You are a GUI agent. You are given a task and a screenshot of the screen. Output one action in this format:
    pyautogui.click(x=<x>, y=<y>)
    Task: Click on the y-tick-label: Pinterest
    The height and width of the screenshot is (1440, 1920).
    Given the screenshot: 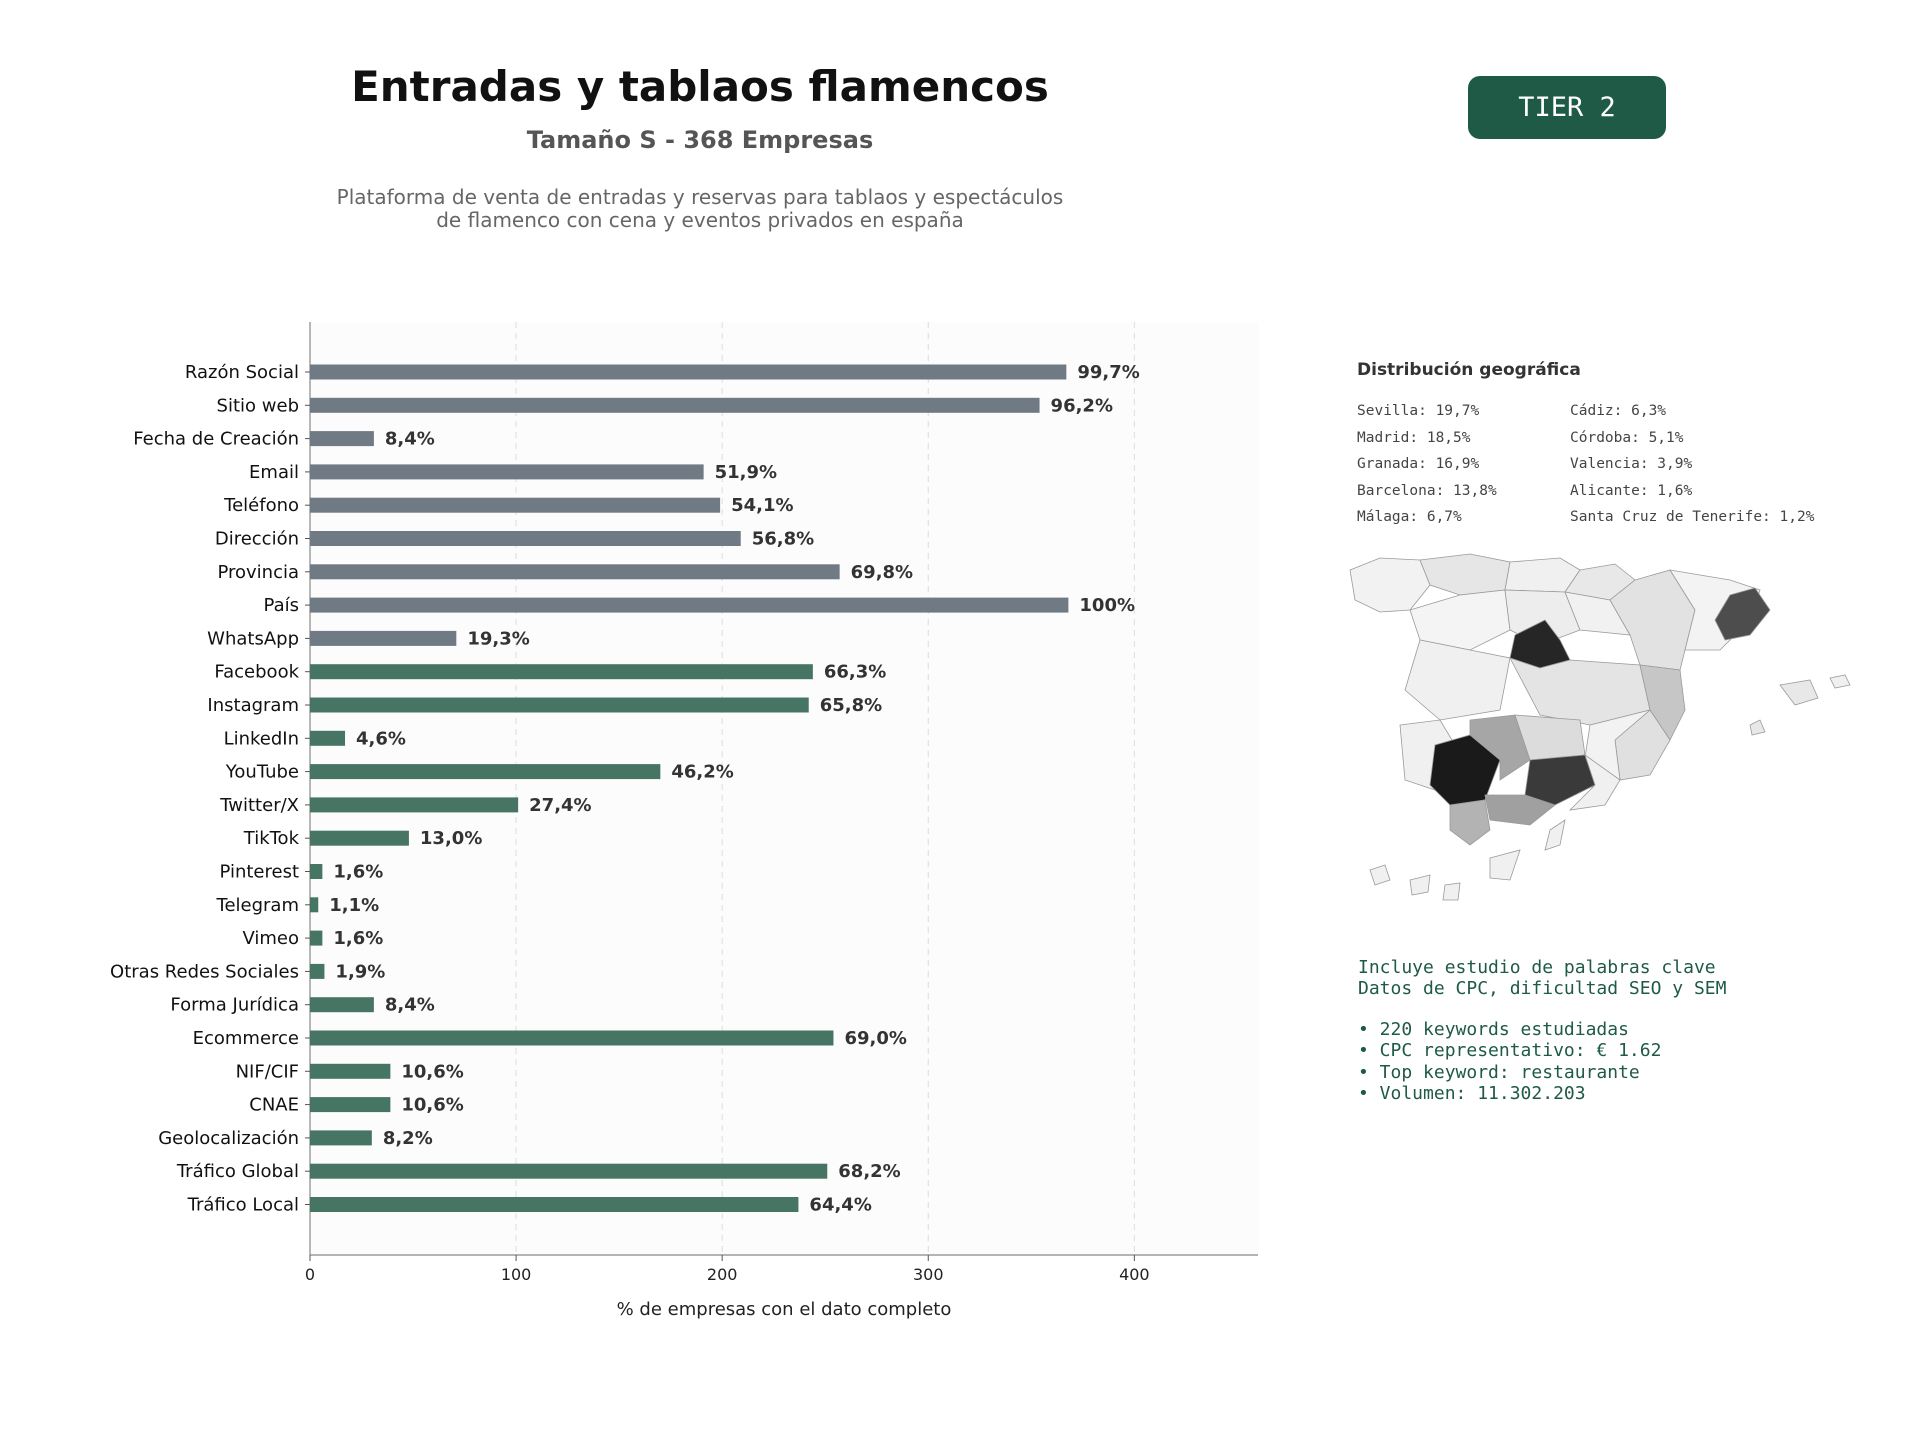 What is the action you would take?
    pyautogui.click(x=259, y=872)
    